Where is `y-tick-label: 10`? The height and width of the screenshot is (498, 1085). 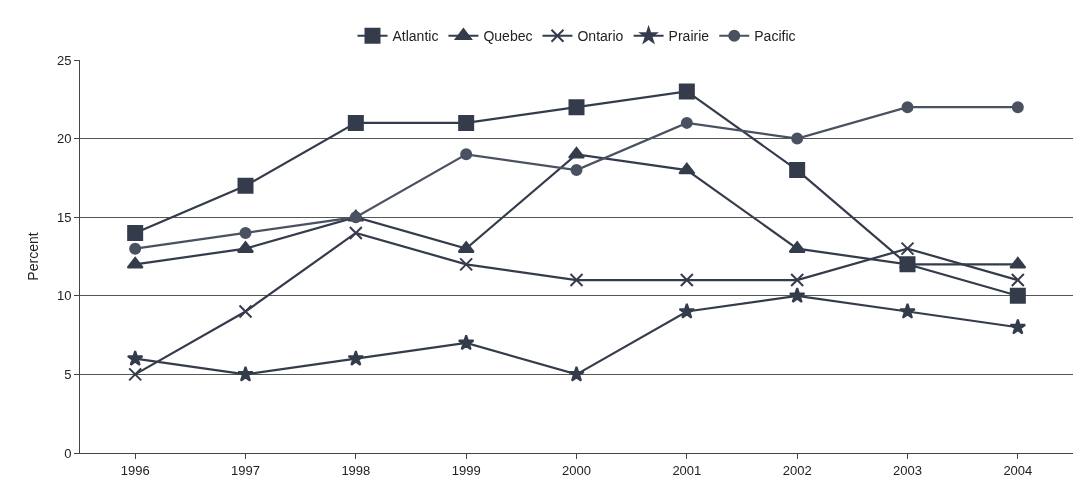
y-tick-label: 10 is located at coordinates (64, 296).